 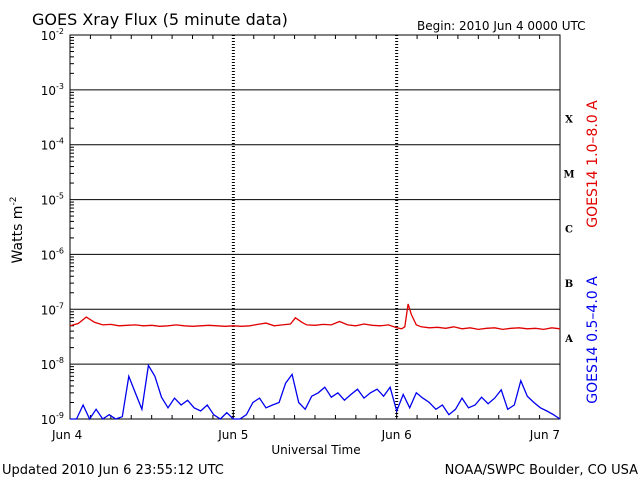 I want to click on legend-long: GOES14 1.0–8.0 A, so click(x=593, y=164).